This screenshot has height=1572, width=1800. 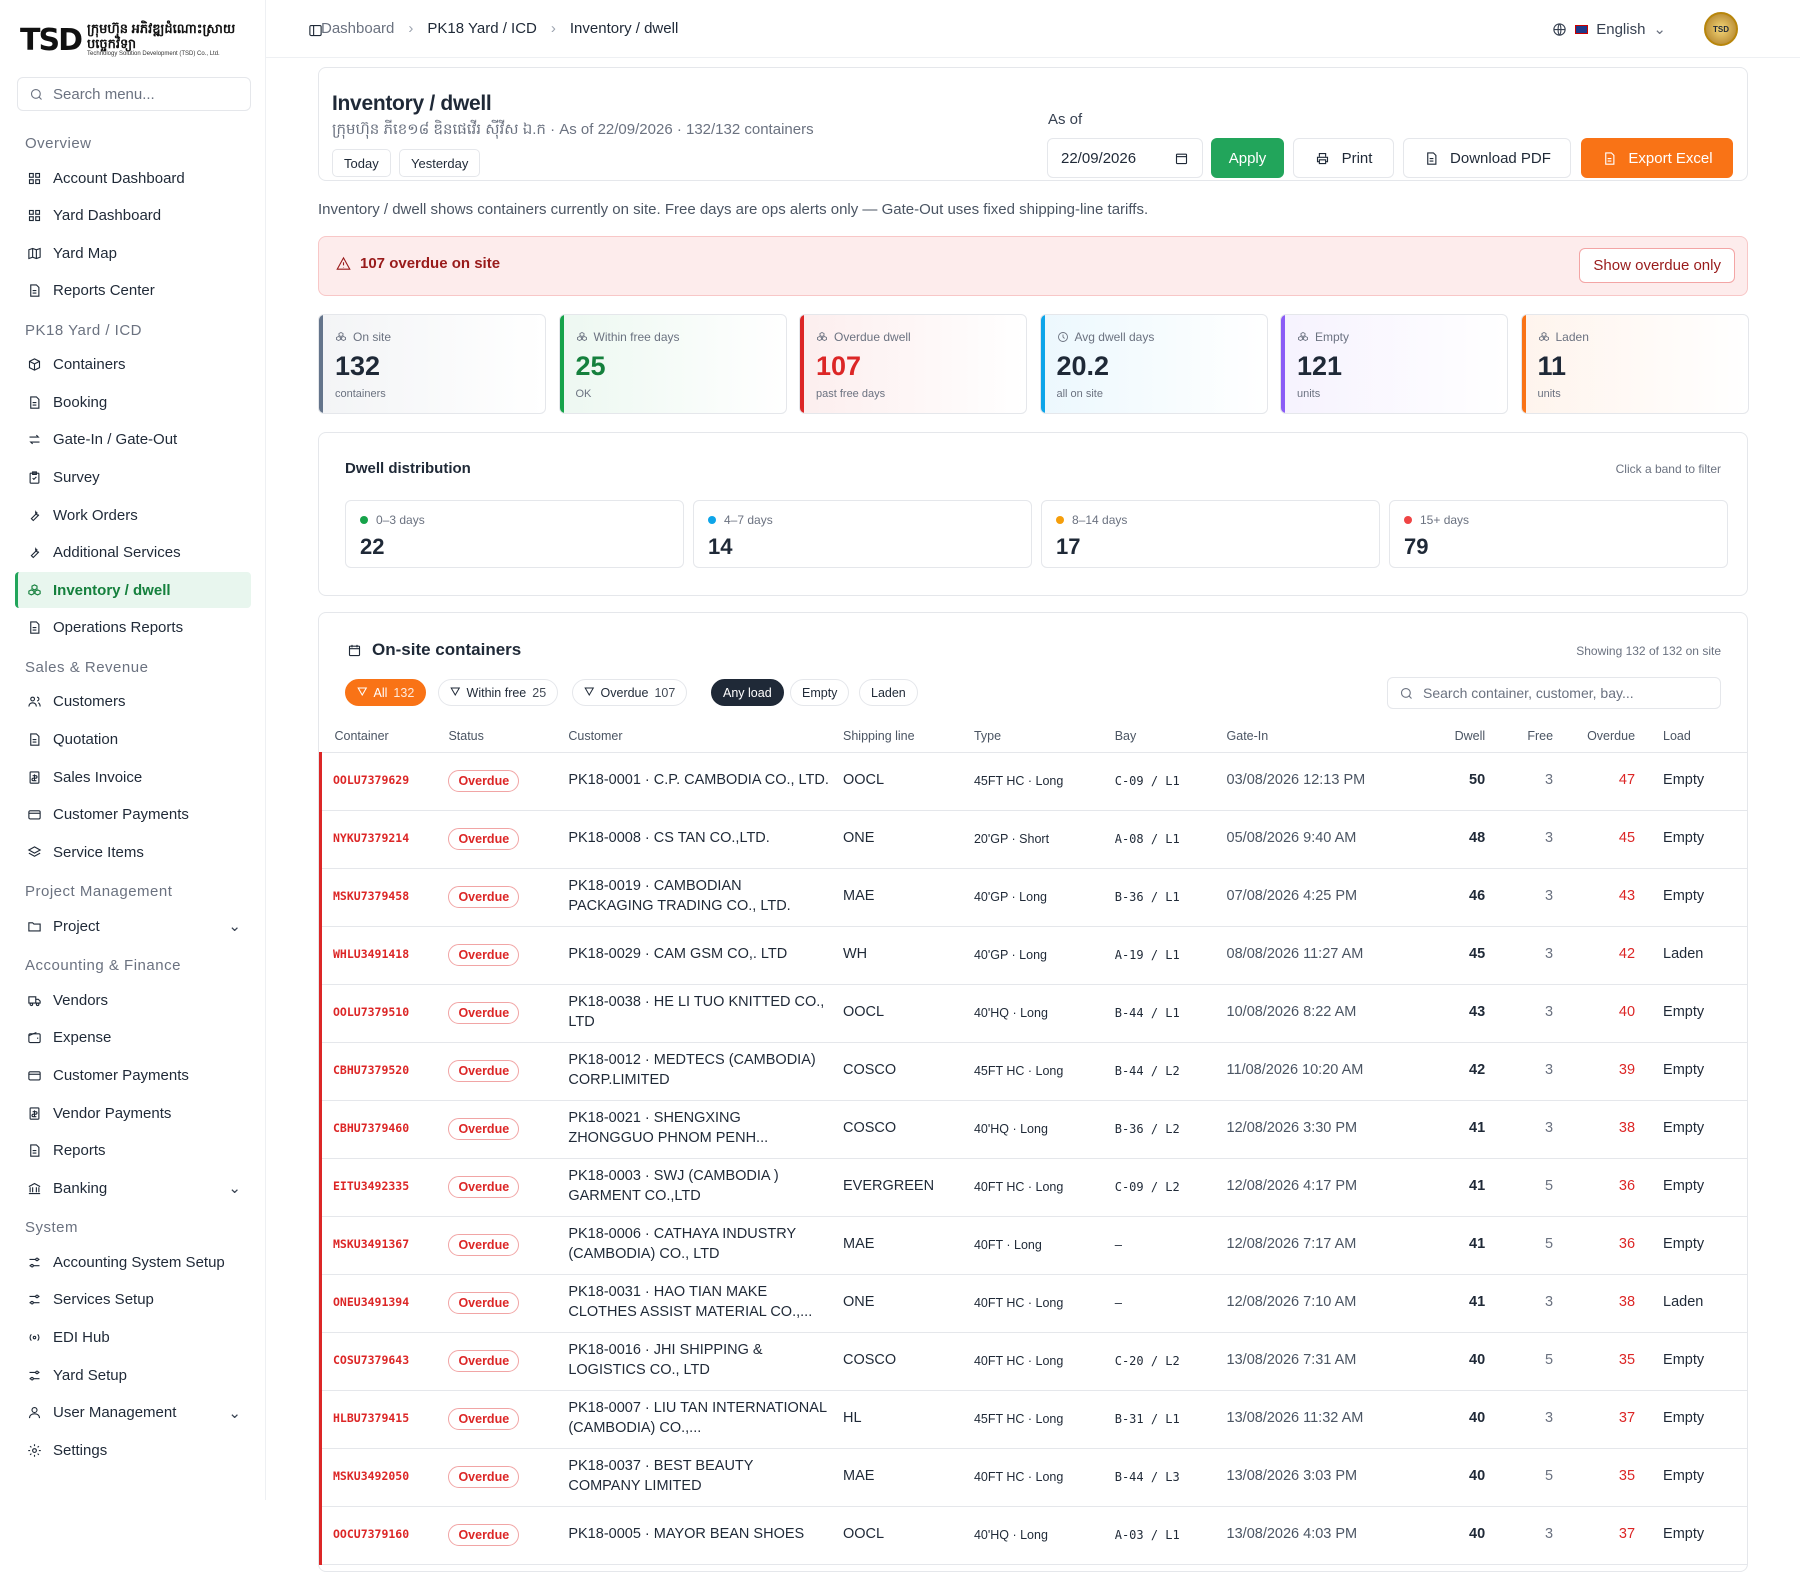 What do you see at coordinates (133, 1450) in the screenshot?
I see `sidebar-item-settings: Settings` at bounding box center [133, 1450].